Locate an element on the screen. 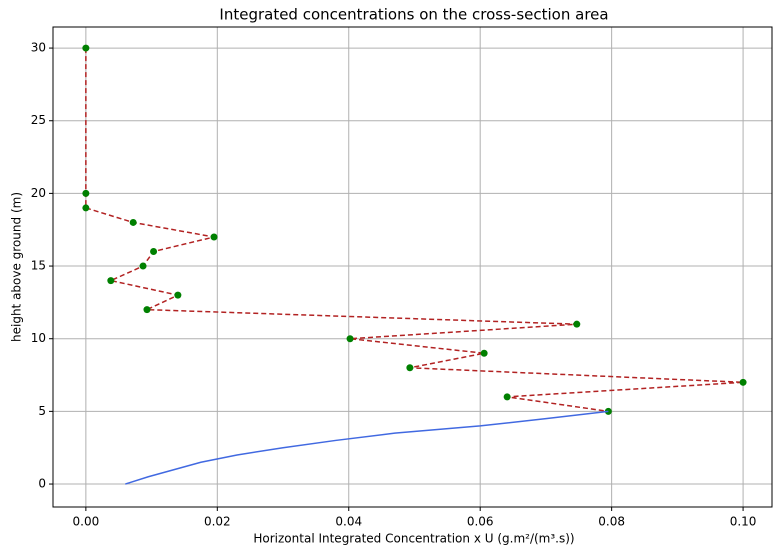  x-tick-label: 0.10 is located at coordinates (743, 522).